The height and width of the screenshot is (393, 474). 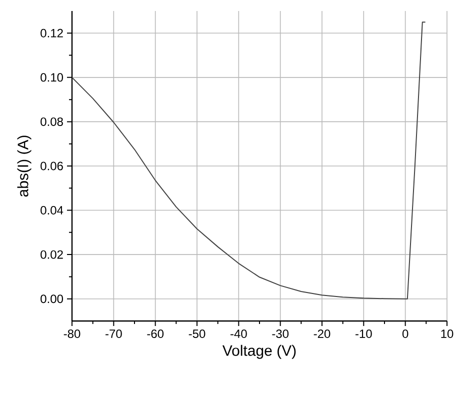 I want to click on x-tick-label: -30, so click(x=280, y=334).